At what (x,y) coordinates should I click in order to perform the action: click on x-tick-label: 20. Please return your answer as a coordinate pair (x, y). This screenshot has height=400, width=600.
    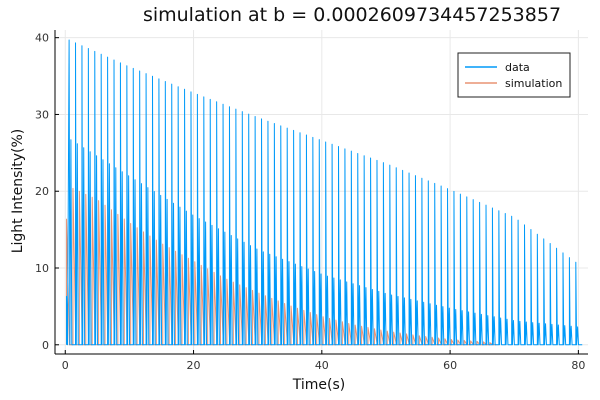
    Looking at the image, I should click on (194, 365).